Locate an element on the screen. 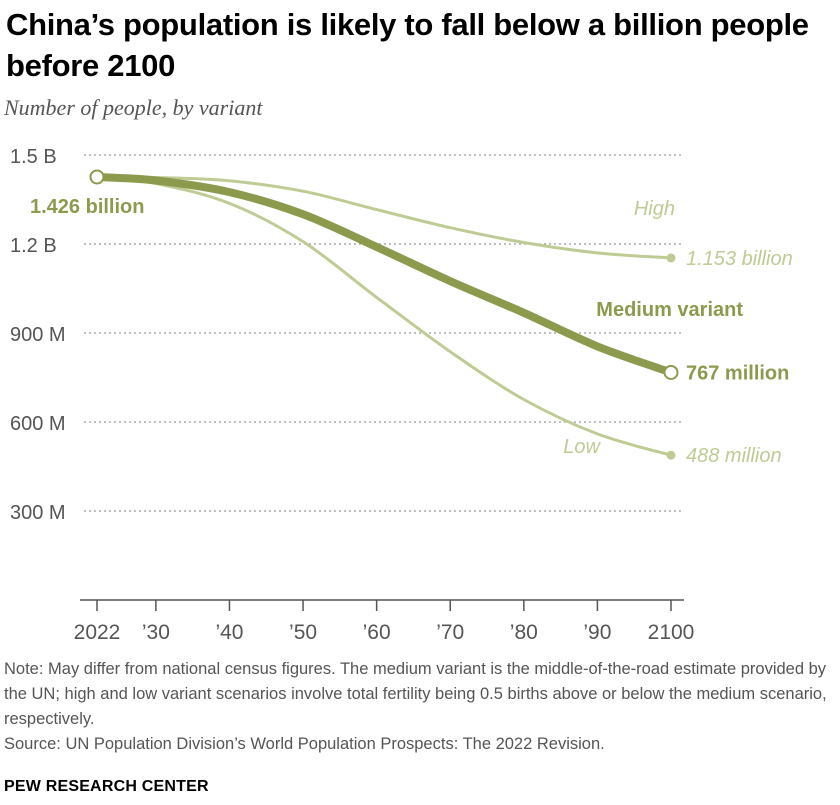  end-label-low: 488 million is located at coordinates (734, 456).